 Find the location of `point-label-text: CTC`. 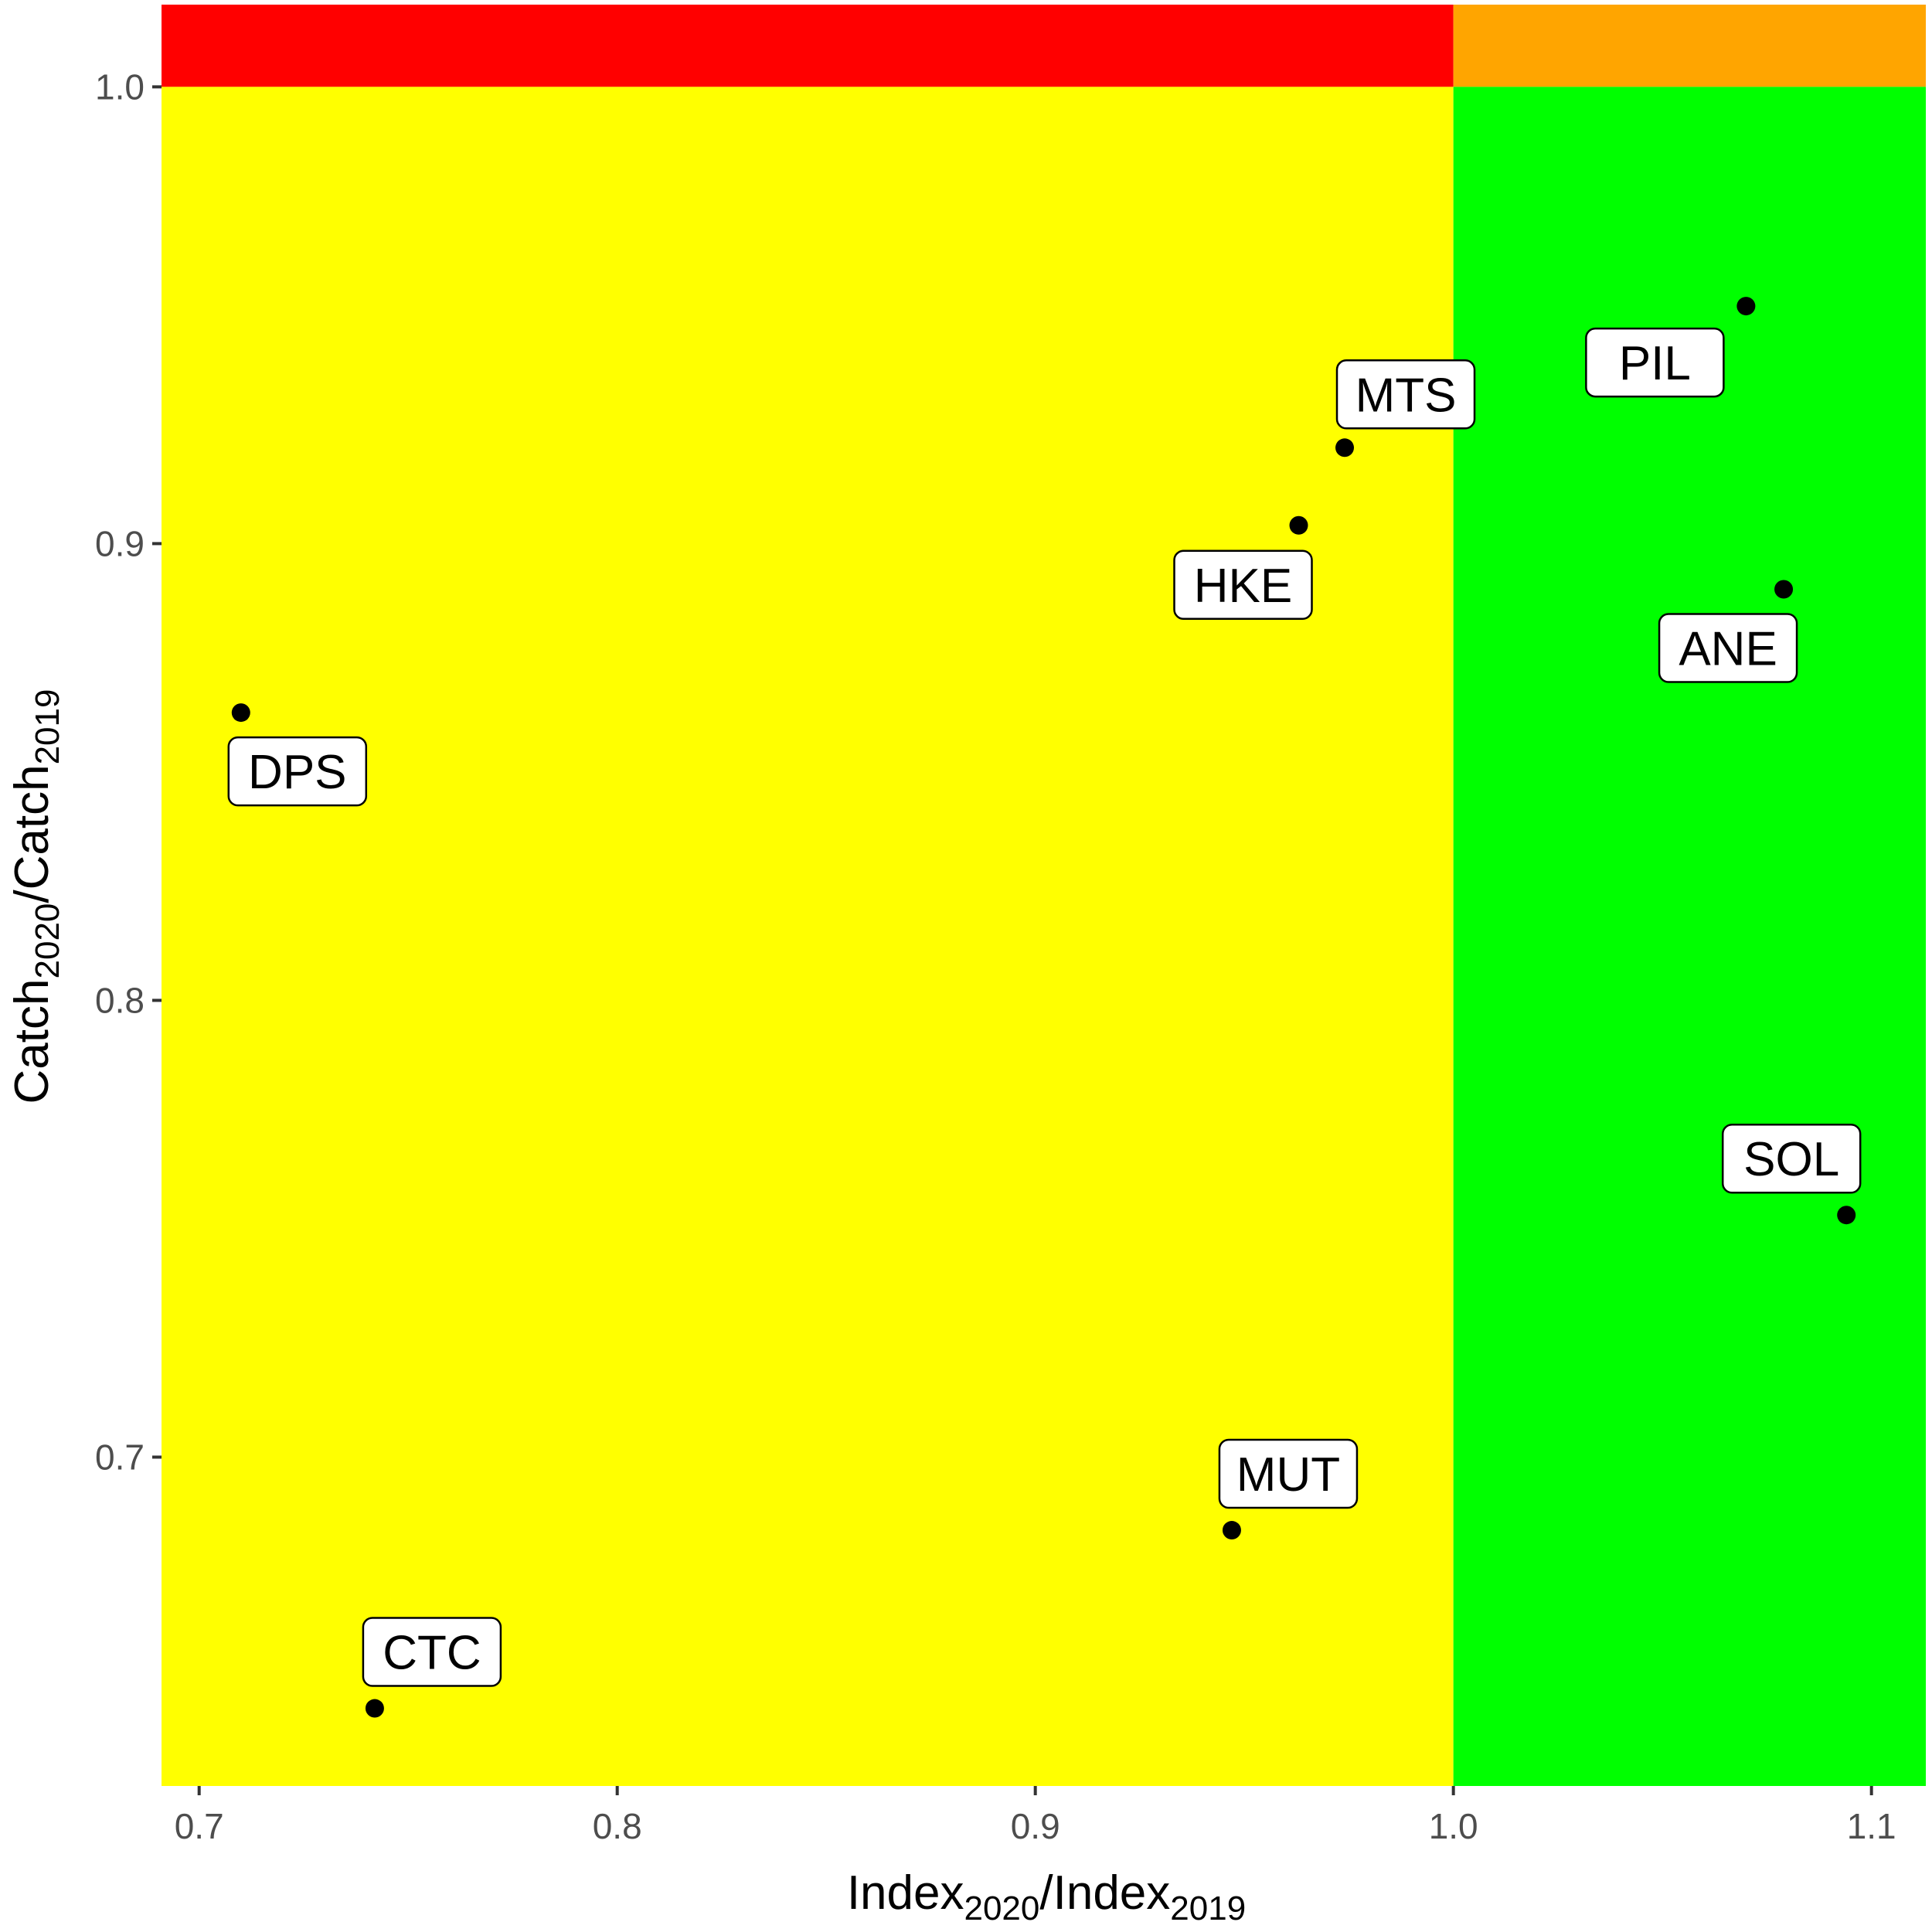

point-label-text: CTC is located at coordinates (432, 1654).